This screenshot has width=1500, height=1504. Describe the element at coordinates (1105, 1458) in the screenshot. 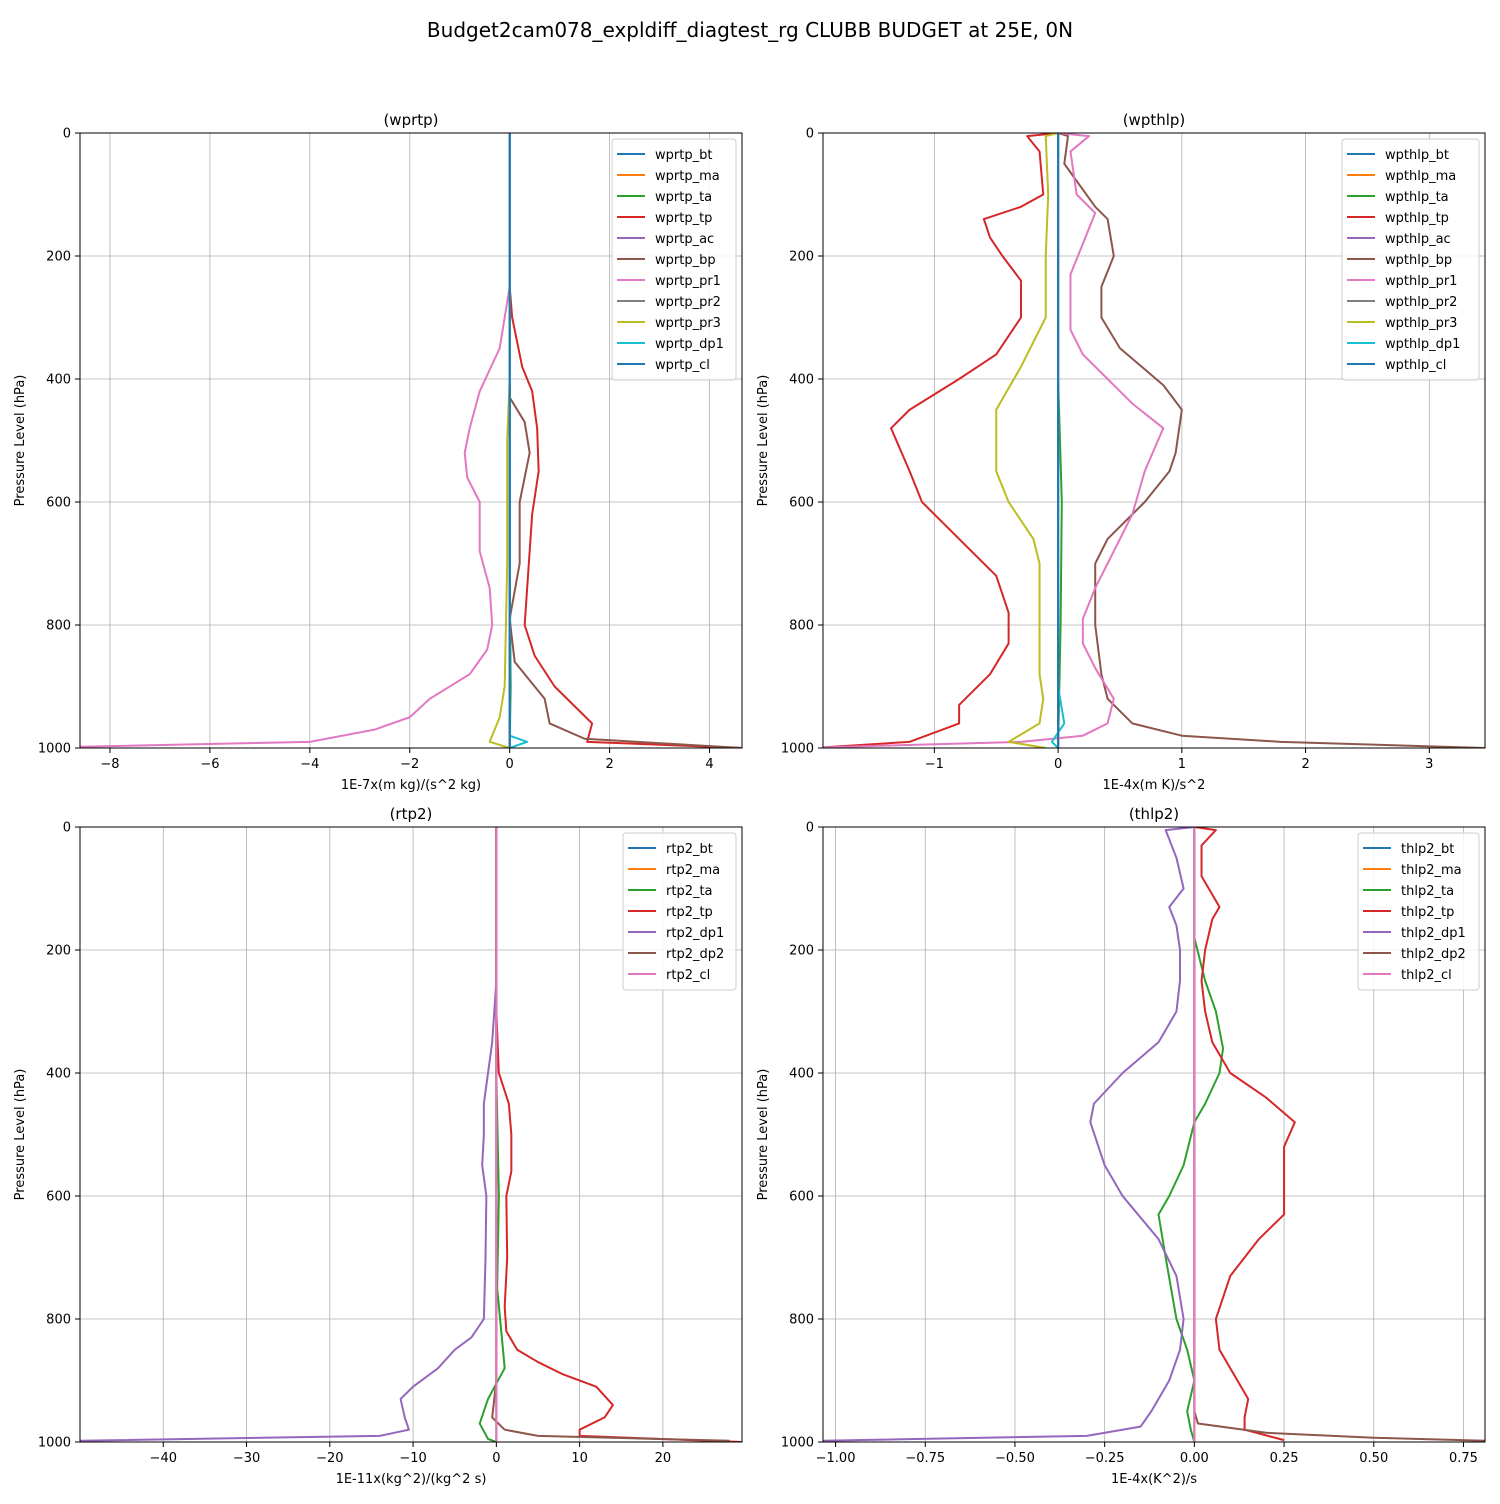

I see `x-tick-label: −0.25` at that location.